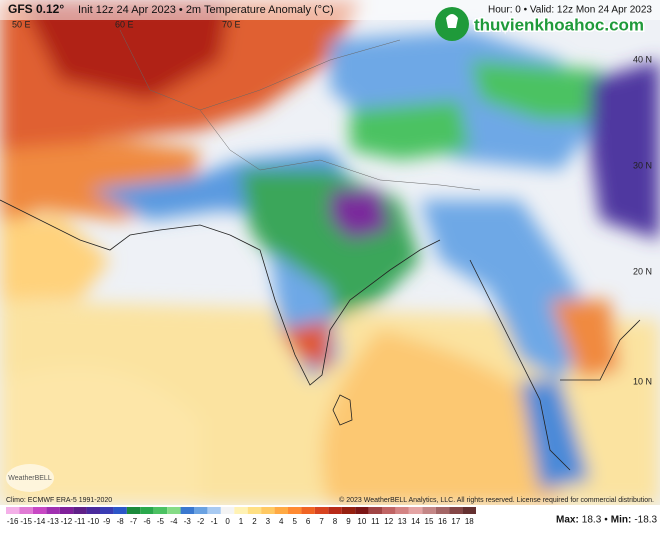 Image resolution: width=660 pixels, height=542 pixels. Describe the element at coordinates (308, 521) in the screenshot. I see `colorbar-tick-label: 6` at that location.